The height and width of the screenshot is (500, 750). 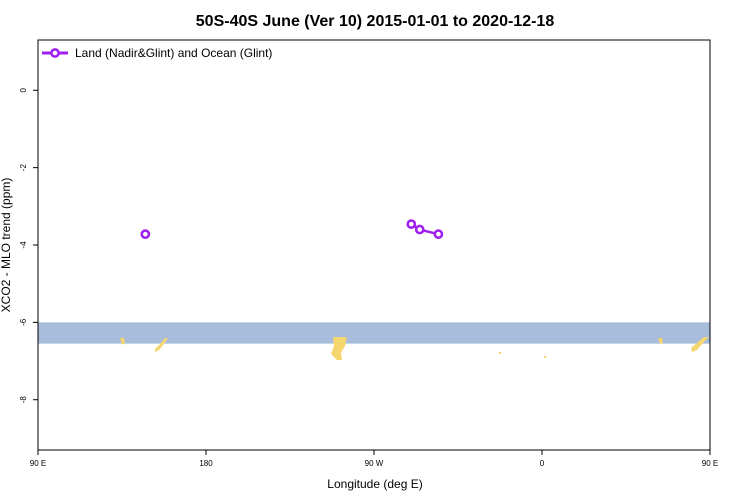 I want to click on x-tick-label: 90 W, so click(x=374, y=463).